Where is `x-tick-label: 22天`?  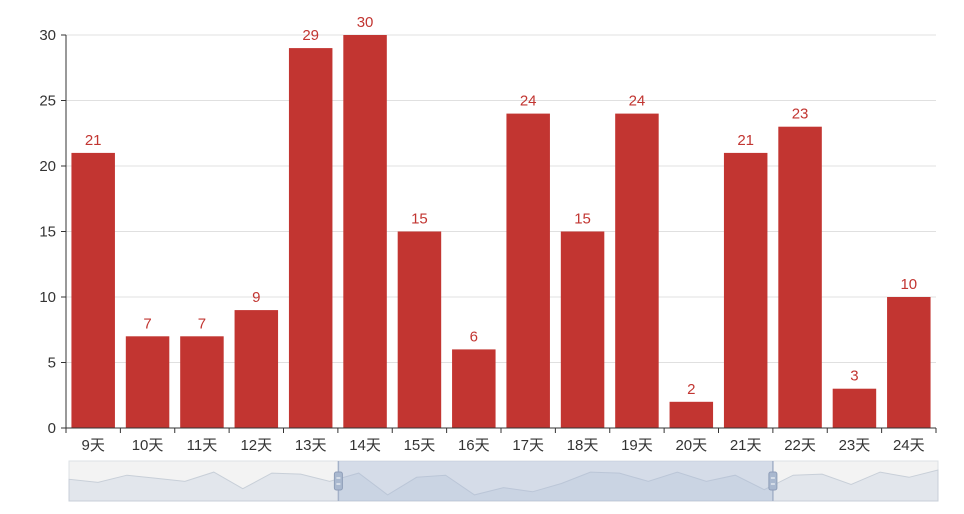 x-tick-label: 22天 is located at coordinates (800, 445).